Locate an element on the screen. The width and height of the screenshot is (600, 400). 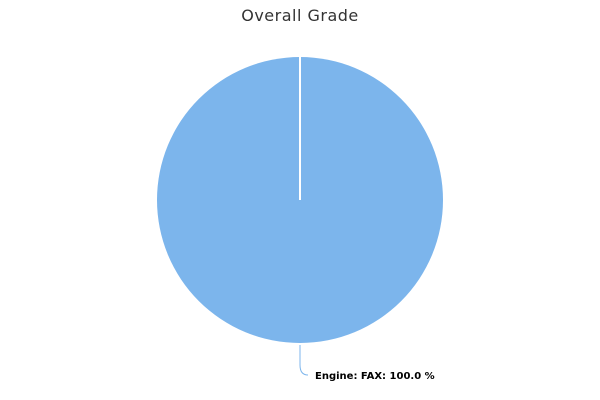
slice-label: Engine: FAX: 100.0 % is located at coordinates (375, 376).